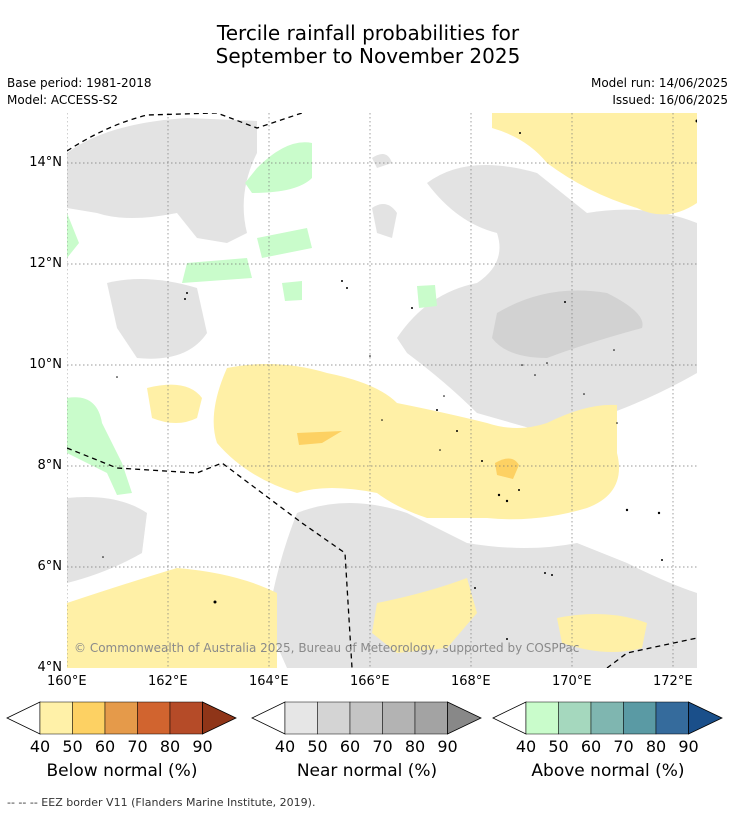  Describe the element at coordinates (659, 92) in the screenshot. I see `meta-right: Model run: 14/06/2025 Issued: 16/06/2025` at that location.